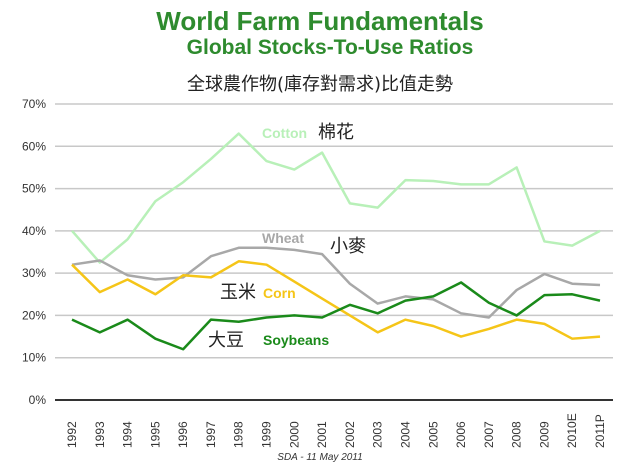 The width and height of the screenshot is (640, 469). I want to click on x-tick-label: 1998, so click(239, 434).